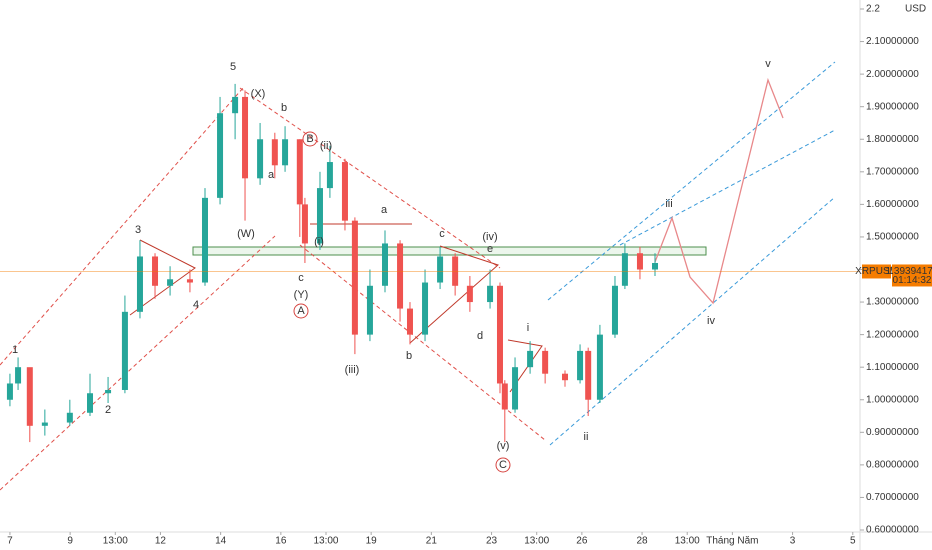 The height and width of the screenshot is (550, 932). Describe the element at coordinates (352, 370) in the screenshot. I see `wave-label: (iii)` at that location.